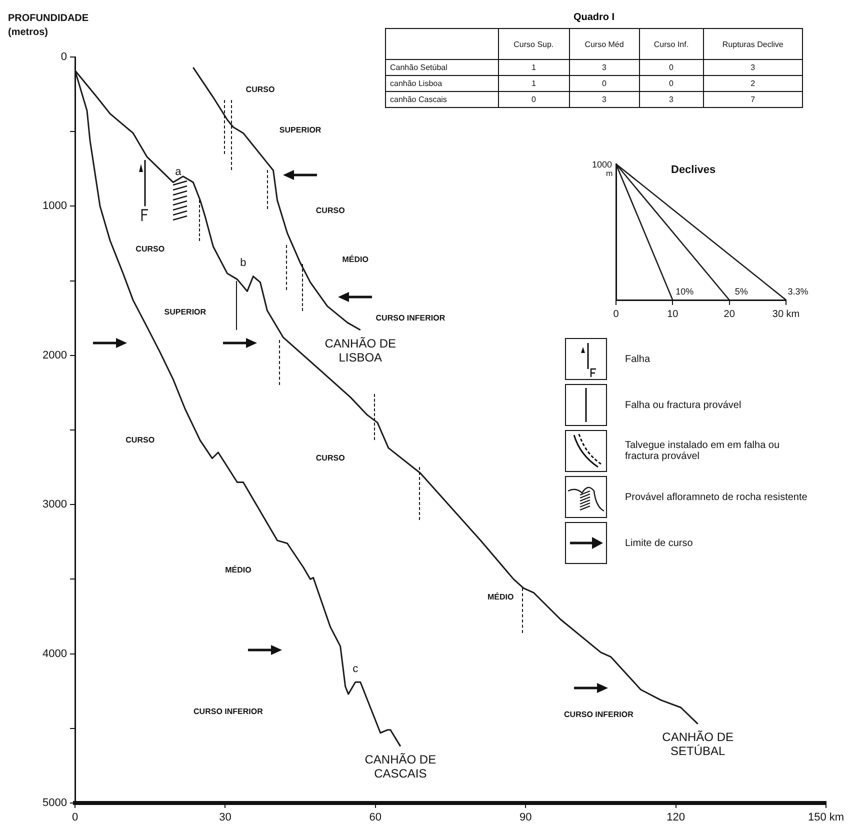 The image size is (855, 835). What do you see at coordinates (225, 818) in the screenshot?
I see `x-tick-label: 30` at bounding box center [225, 818].